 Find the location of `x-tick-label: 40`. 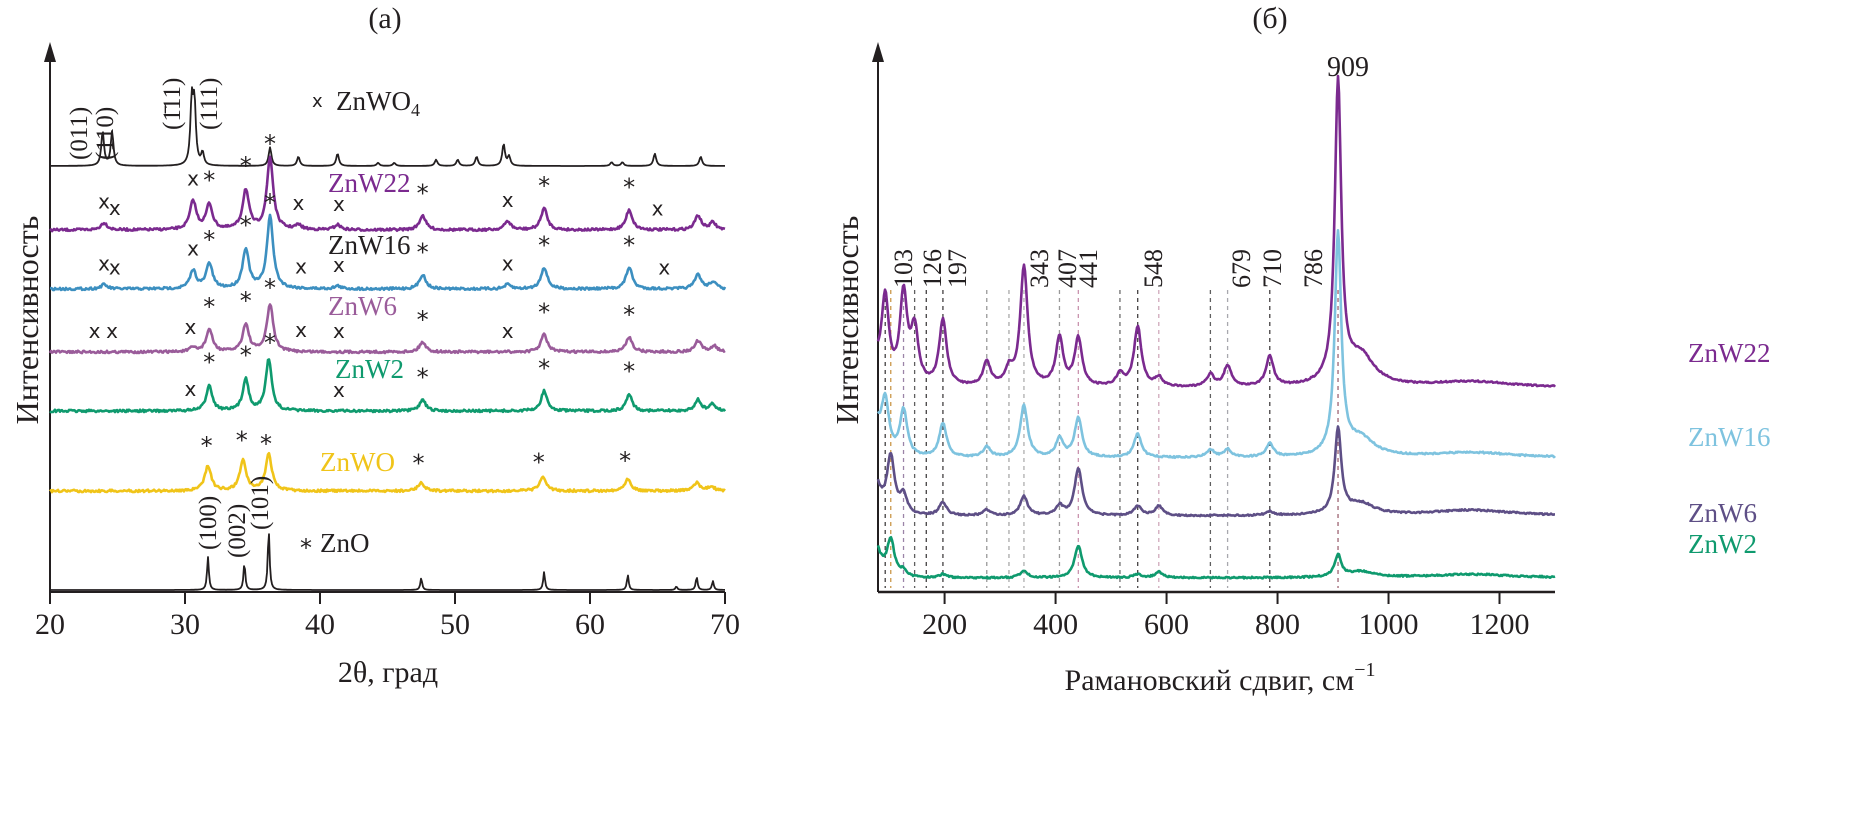

x-tick-label: 40 is located at coordinates (320, 624).